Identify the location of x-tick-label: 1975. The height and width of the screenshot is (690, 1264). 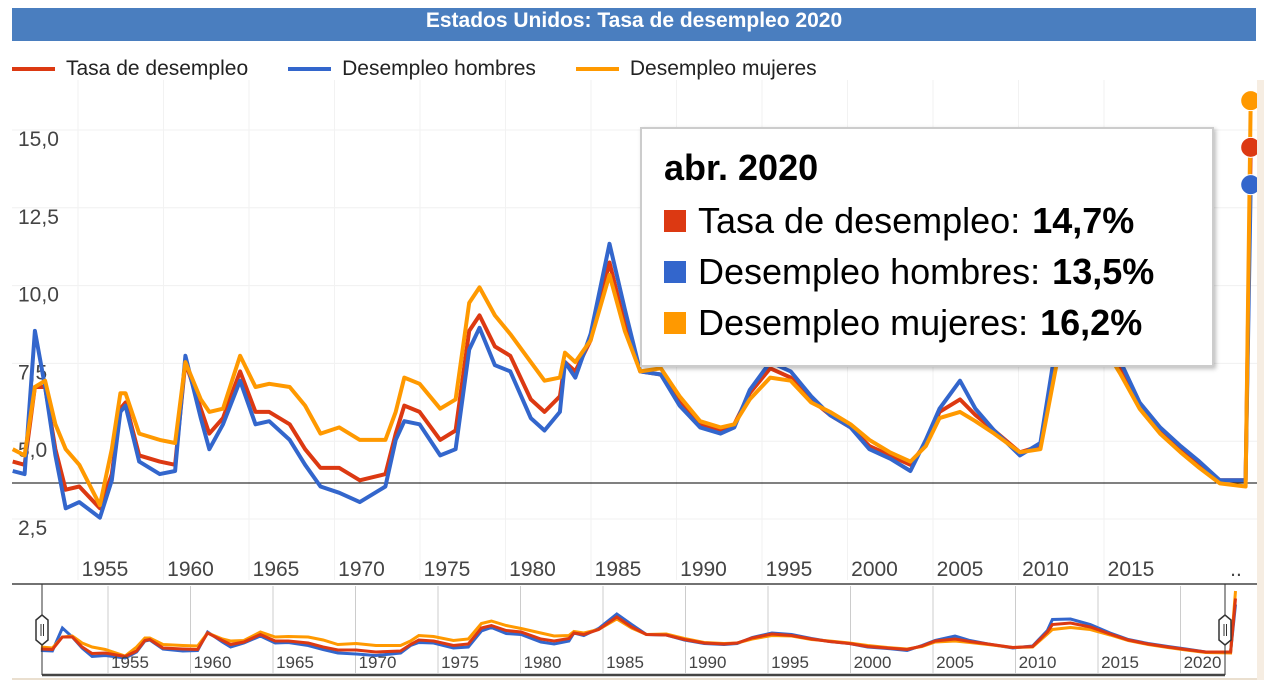
(447, 569).